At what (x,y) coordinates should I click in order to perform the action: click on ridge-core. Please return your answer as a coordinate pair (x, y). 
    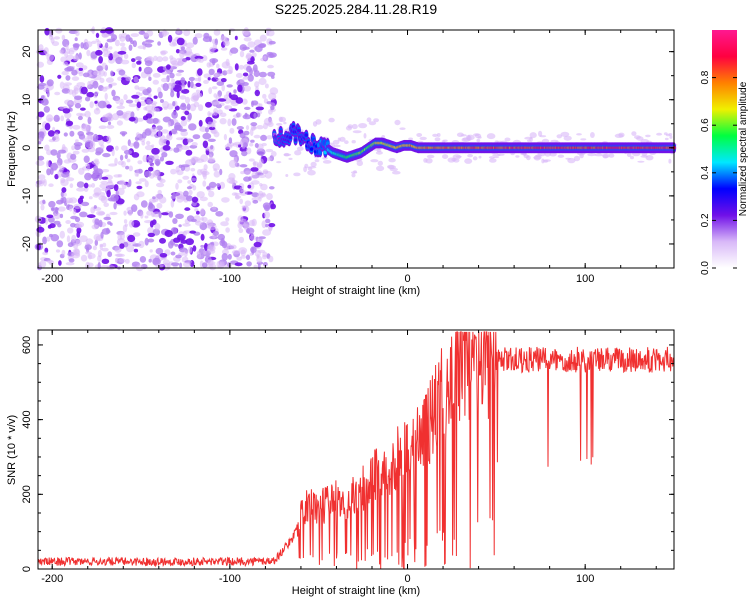
    Looking at the image, I should click on (306, 135).